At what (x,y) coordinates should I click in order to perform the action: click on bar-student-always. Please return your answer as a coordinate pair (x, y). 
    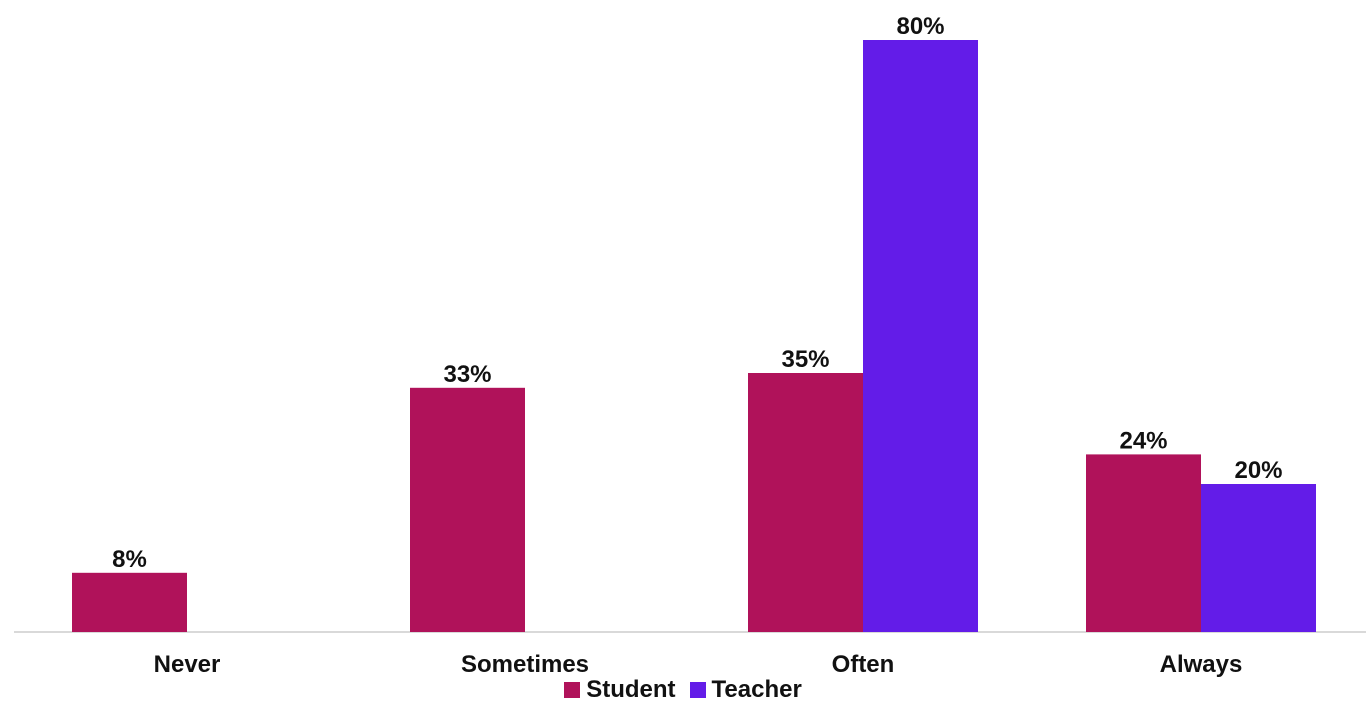
    Looking at the image, I should click on (1143, 543).